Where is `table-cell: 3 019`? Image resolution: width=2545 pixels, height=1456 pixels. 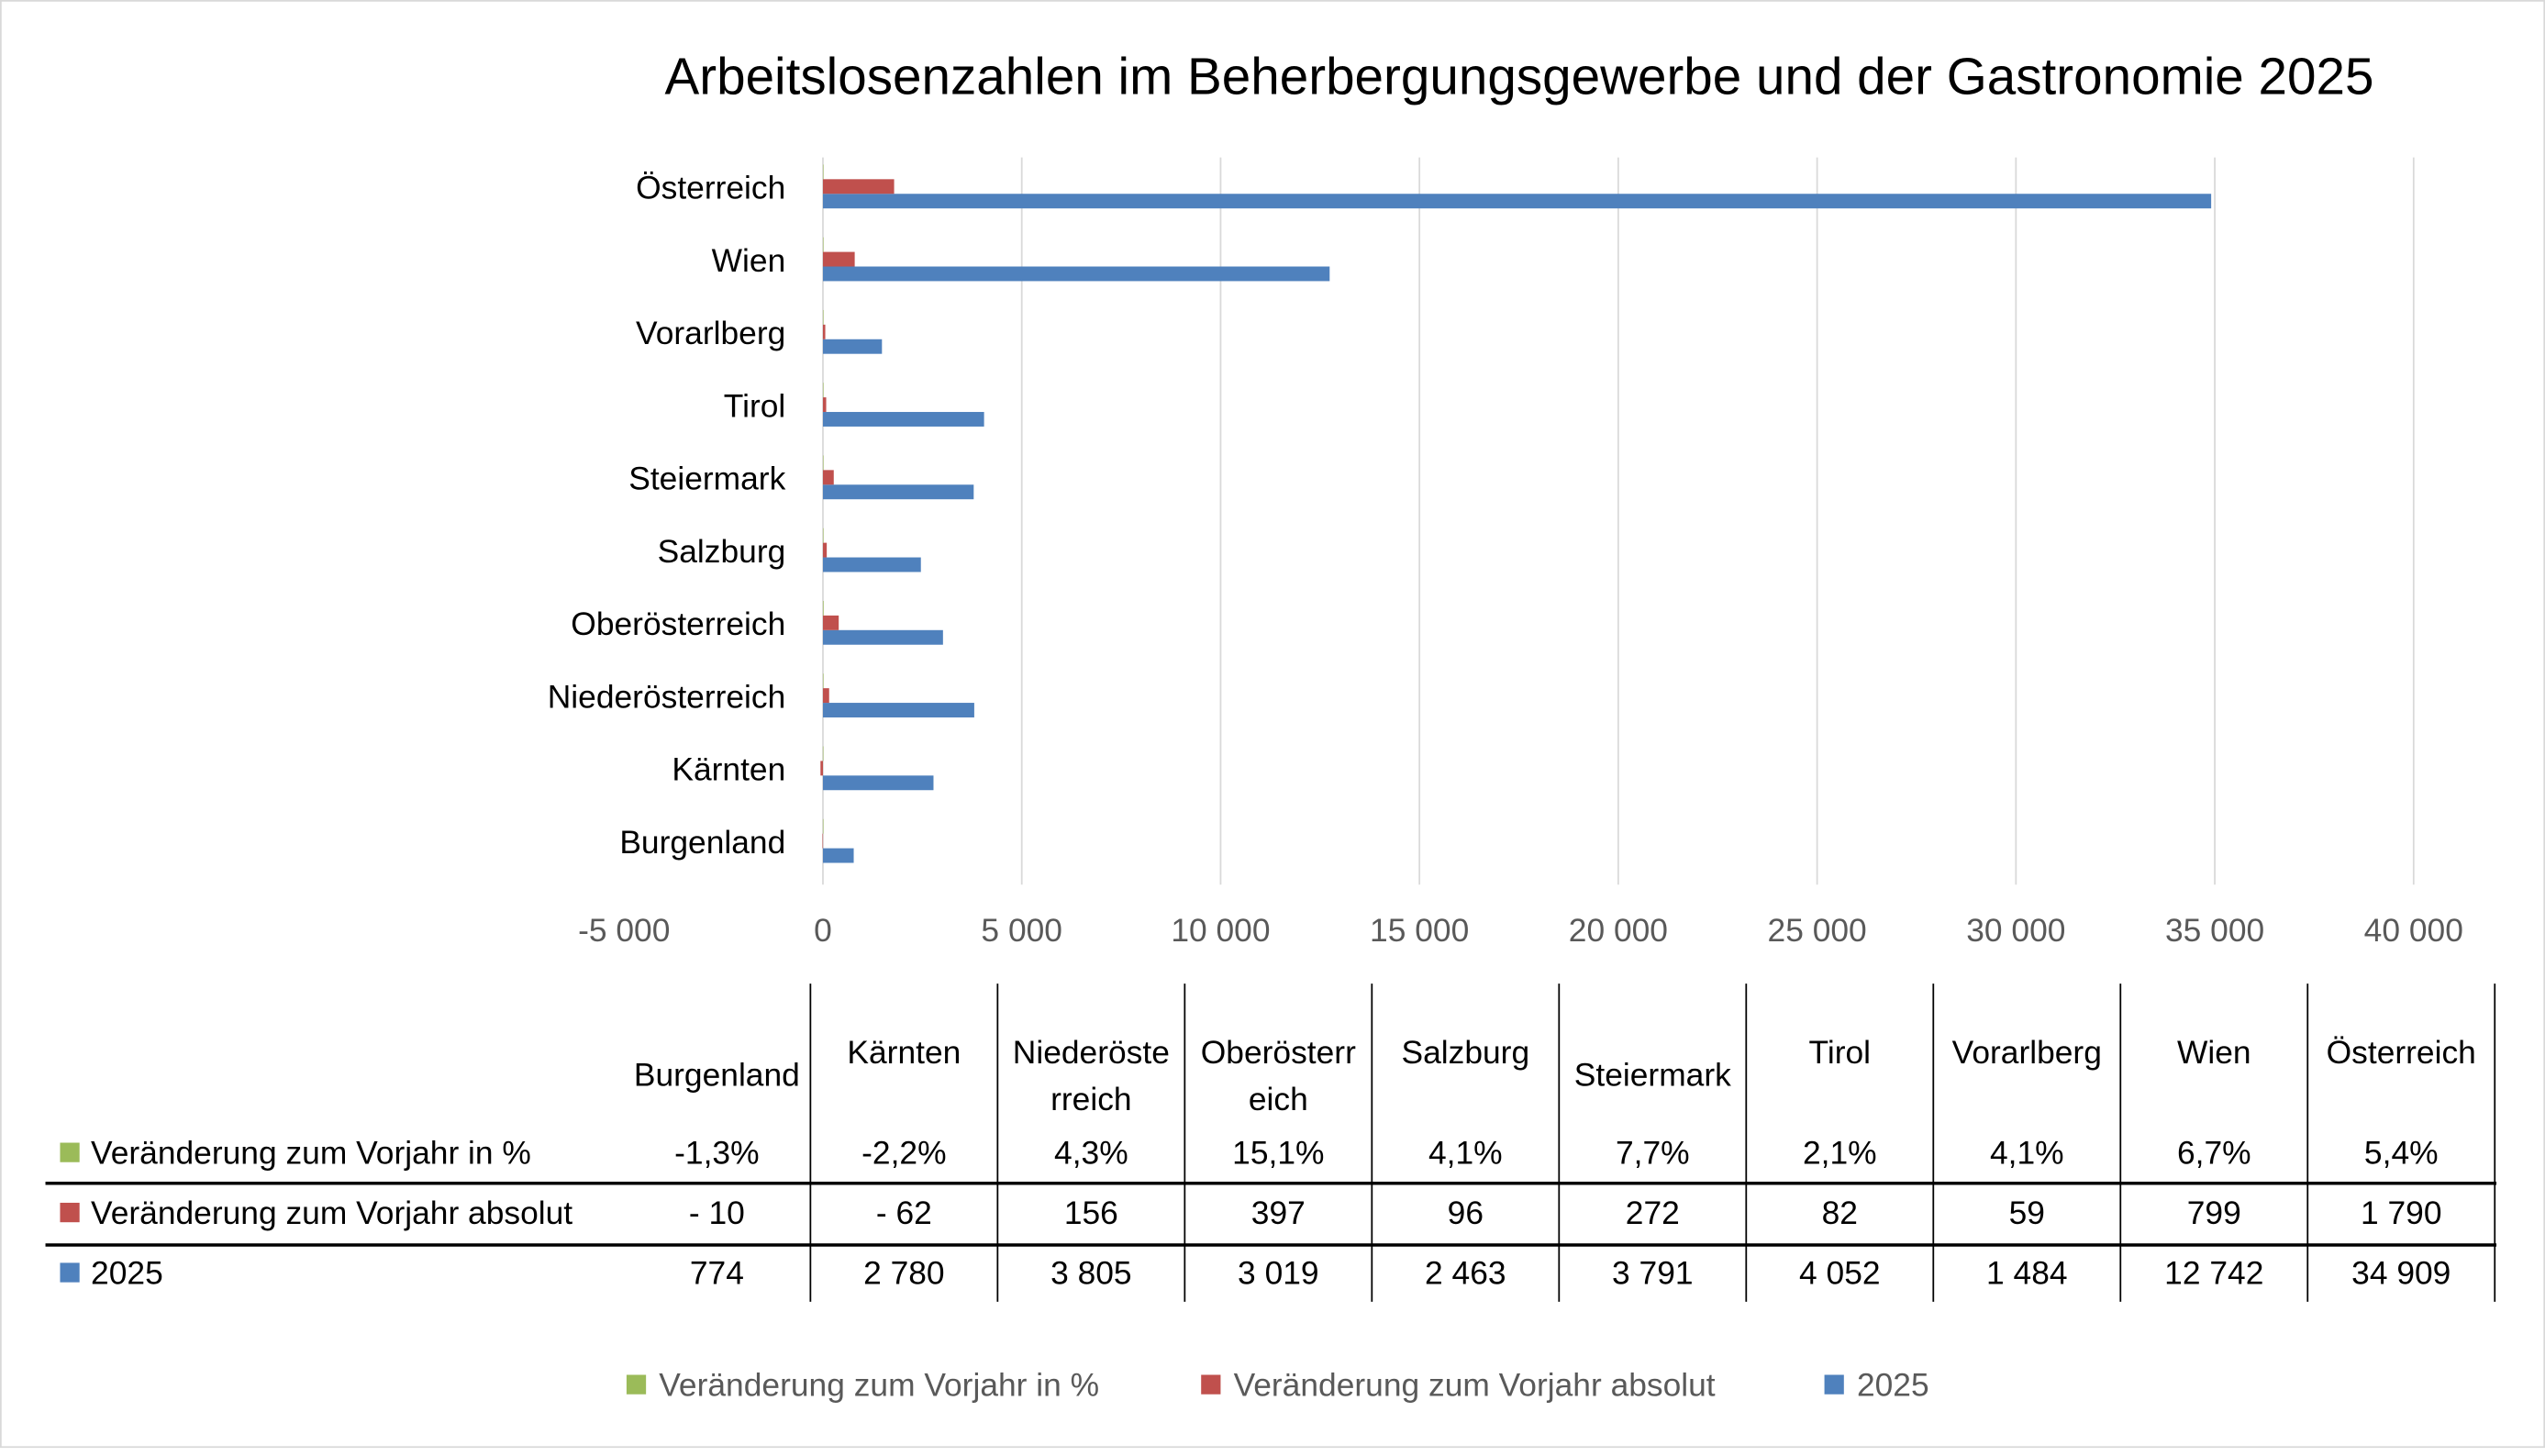 table-cell: 3 019 is located at coordinates (1278, 1273).